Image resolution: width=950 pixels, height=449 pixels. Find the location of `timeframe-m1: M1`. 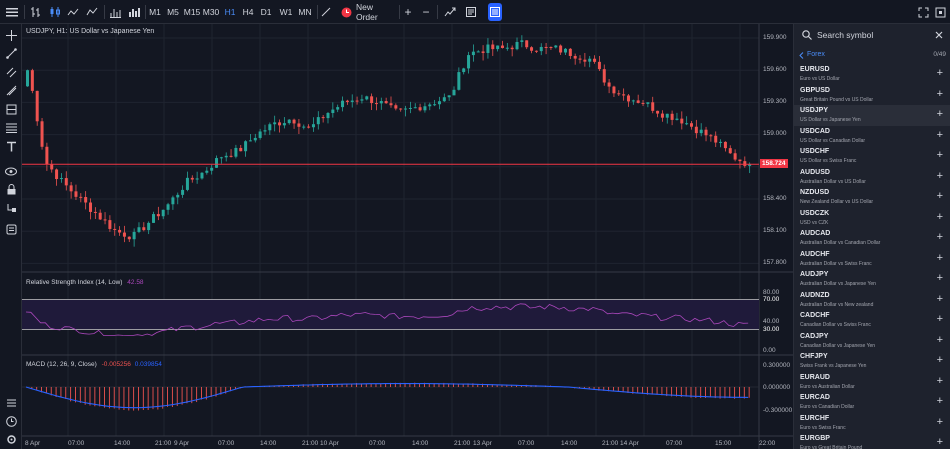

timeframe-m1: M1 is located at coordinates (155, 12).